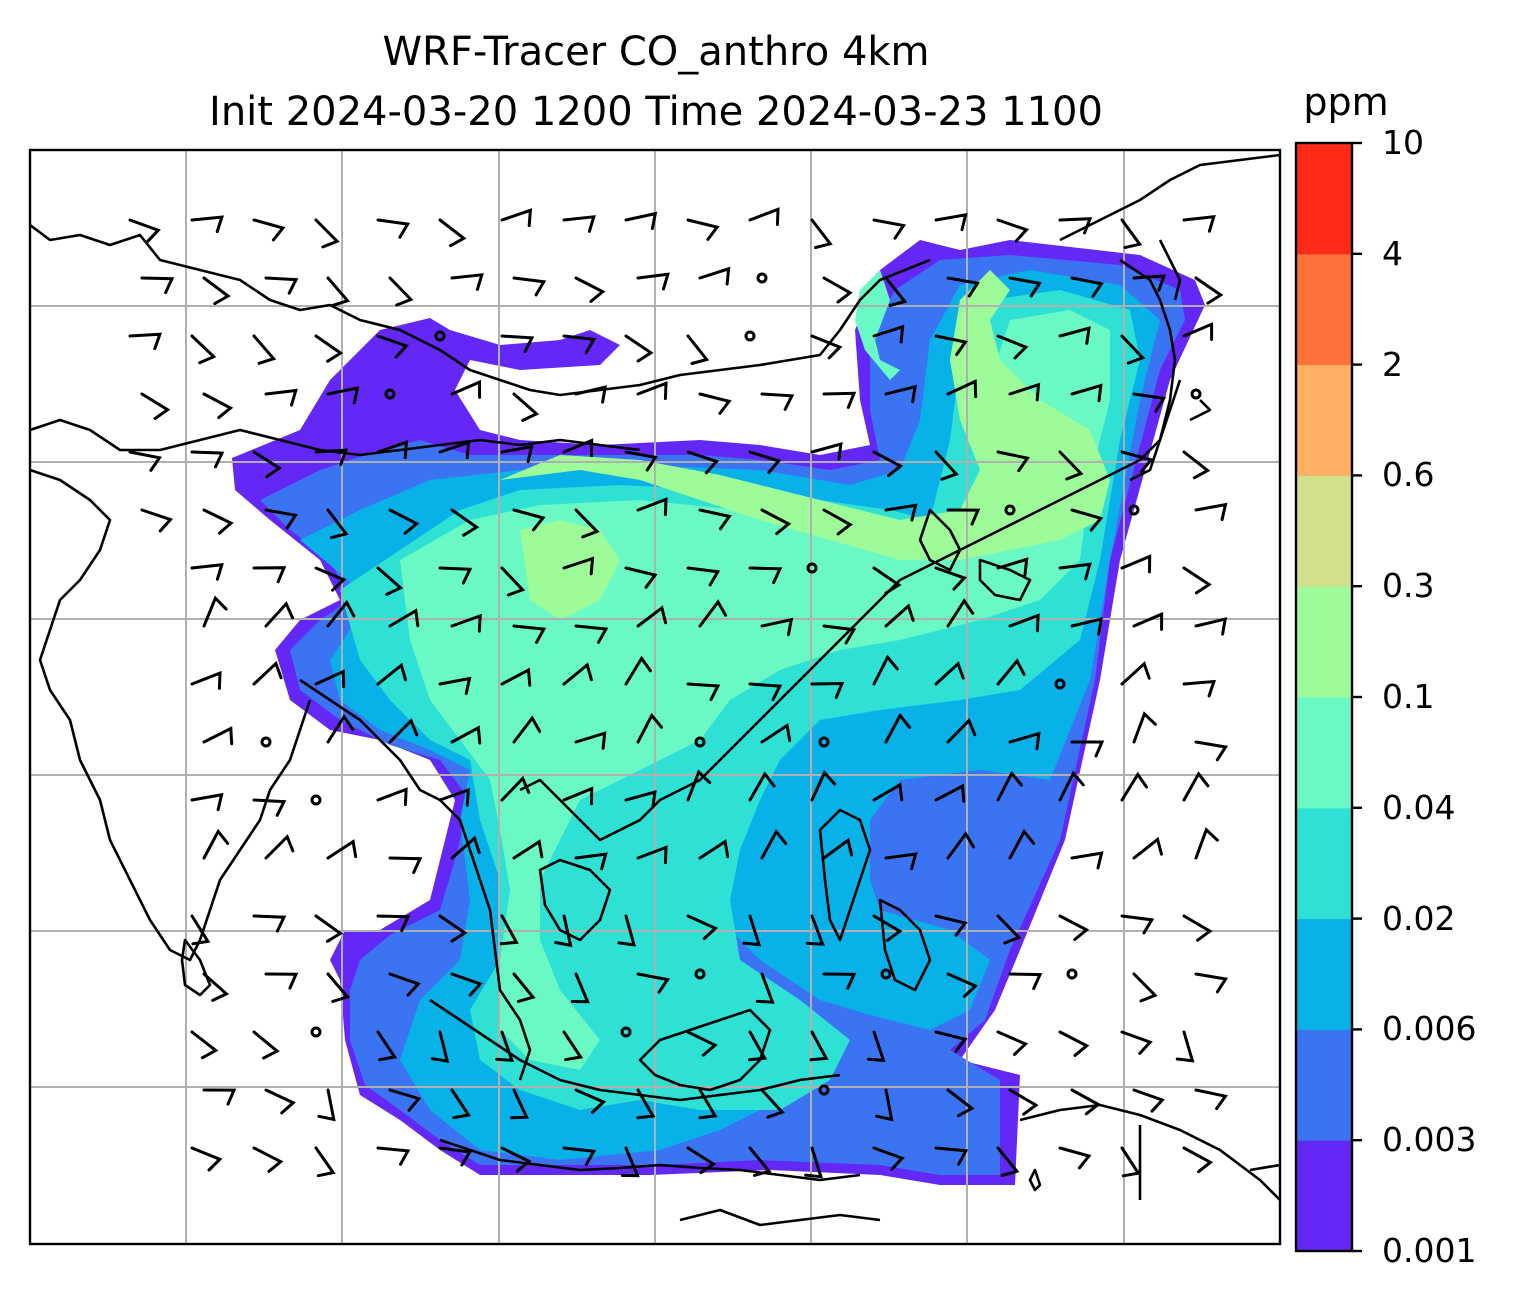 This screenshot has height=1306, width=1528. I want to click on colorbar, so click(1328, 697).